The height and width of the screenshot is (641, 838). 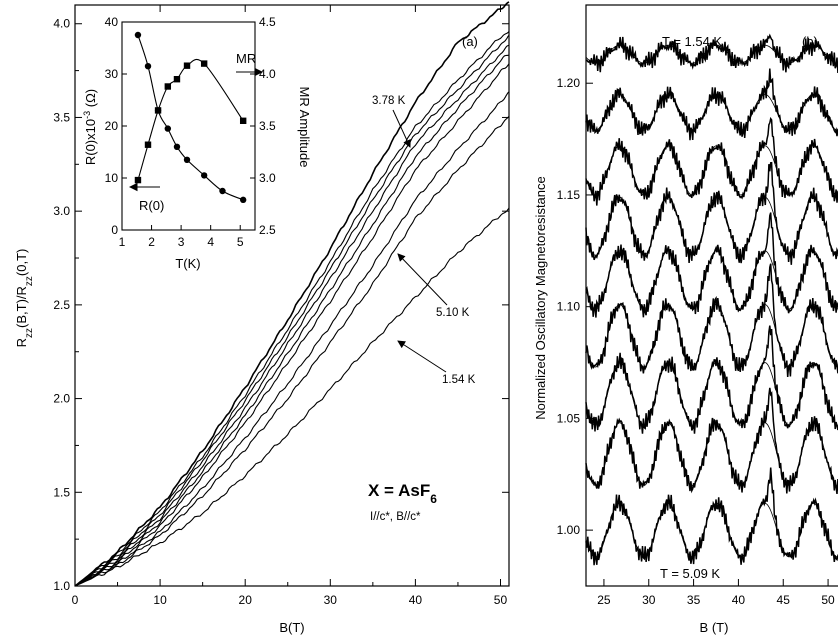 What do you see at coordinates (694, 600) in the screenshot?
I see `b-x-tick-label-35: 35` at bounding box center [694, 600].